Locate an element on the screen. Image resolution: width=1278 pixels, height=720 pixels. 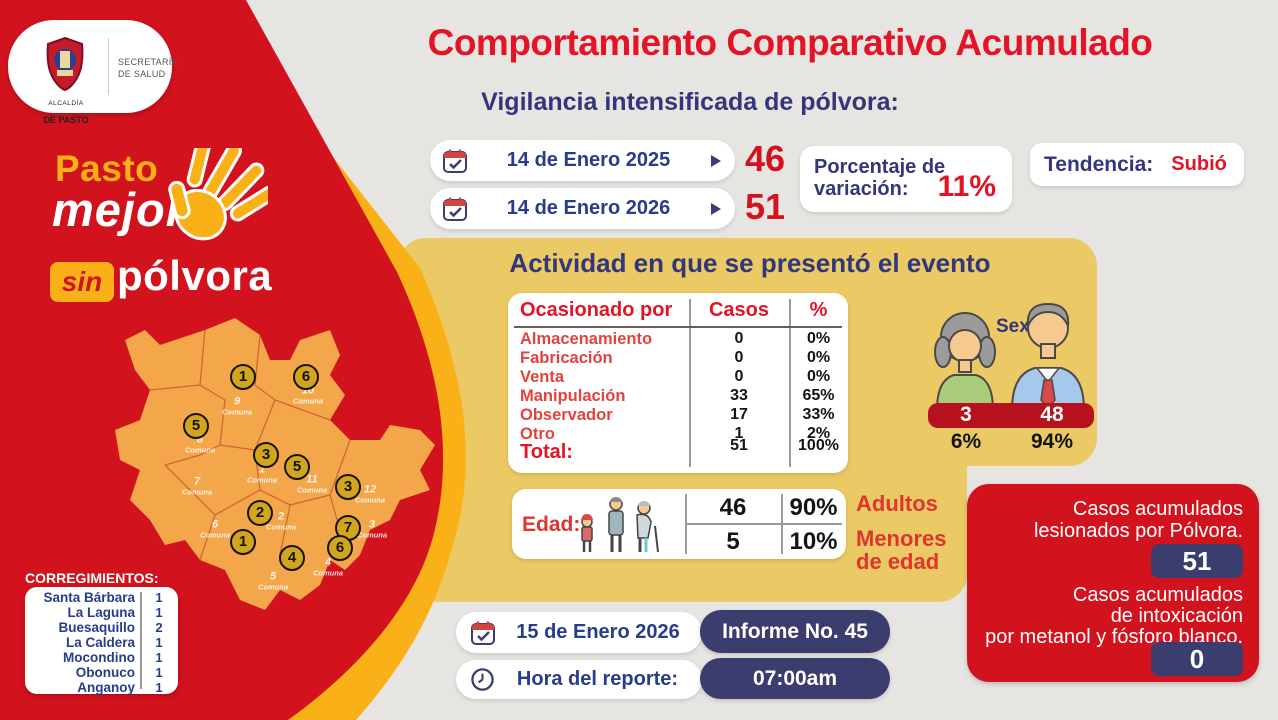
edad-adultos-value: 46 is located at coordinates (733, 507).